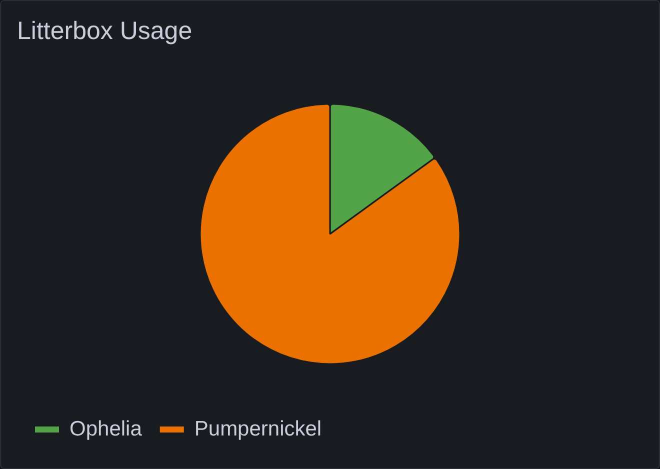 The height and width of the screenshot is (469, 660). What do you see at coordinates (104, 30) in the screenshot?
I see `chart-title: Litterbox Usage` at bounding box center [104, 30].